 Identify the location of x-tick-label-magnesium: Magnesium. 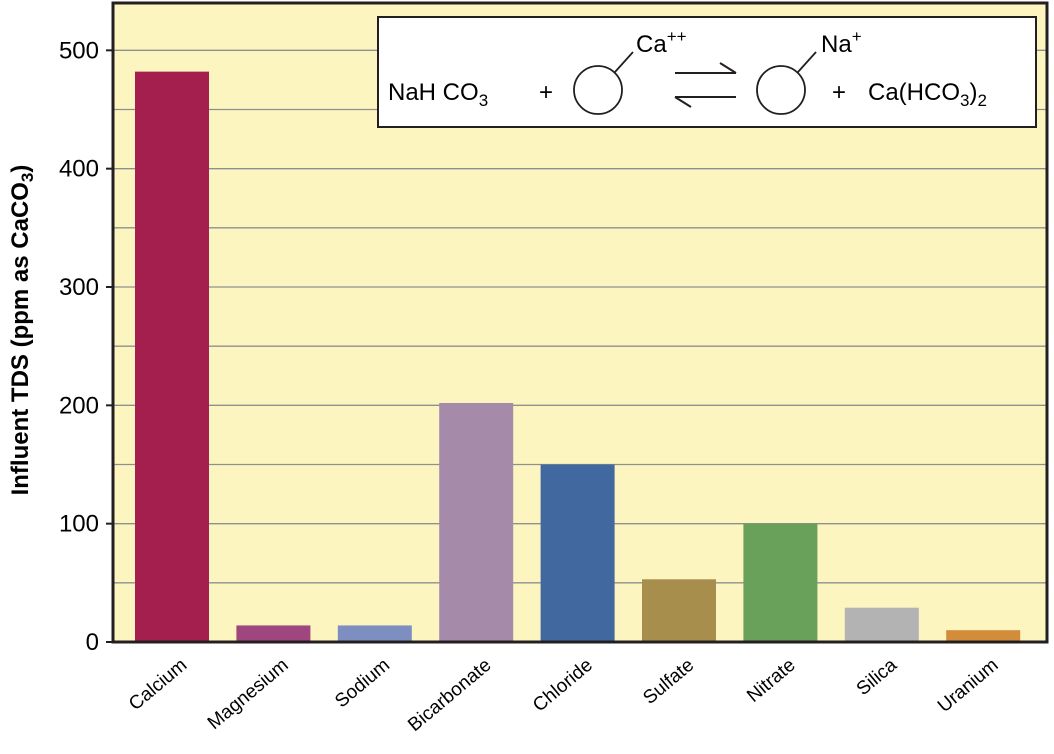
(248, 694).